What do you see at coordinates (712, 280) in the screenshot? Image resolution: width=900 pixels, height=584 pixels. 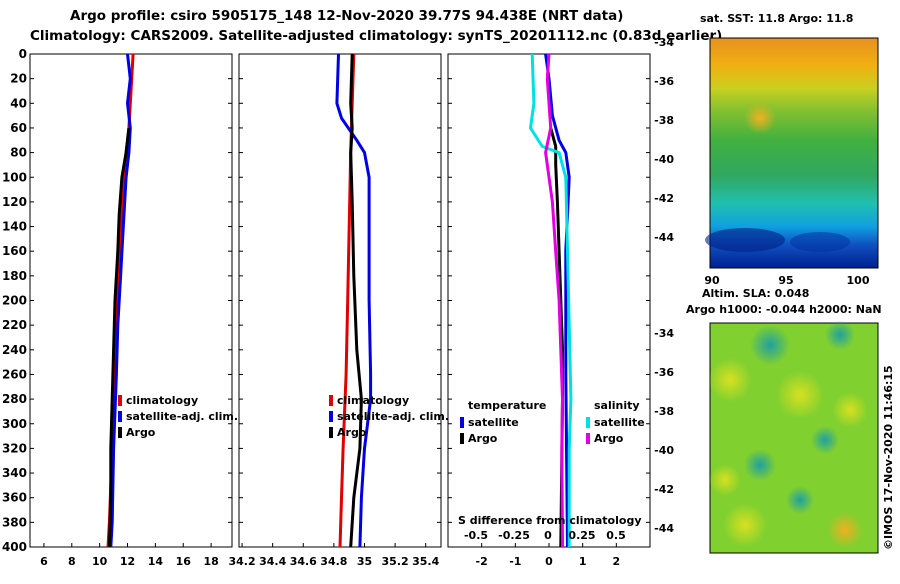 I see `sst-x-tick-label: 90` at bounding box center [712, 280].